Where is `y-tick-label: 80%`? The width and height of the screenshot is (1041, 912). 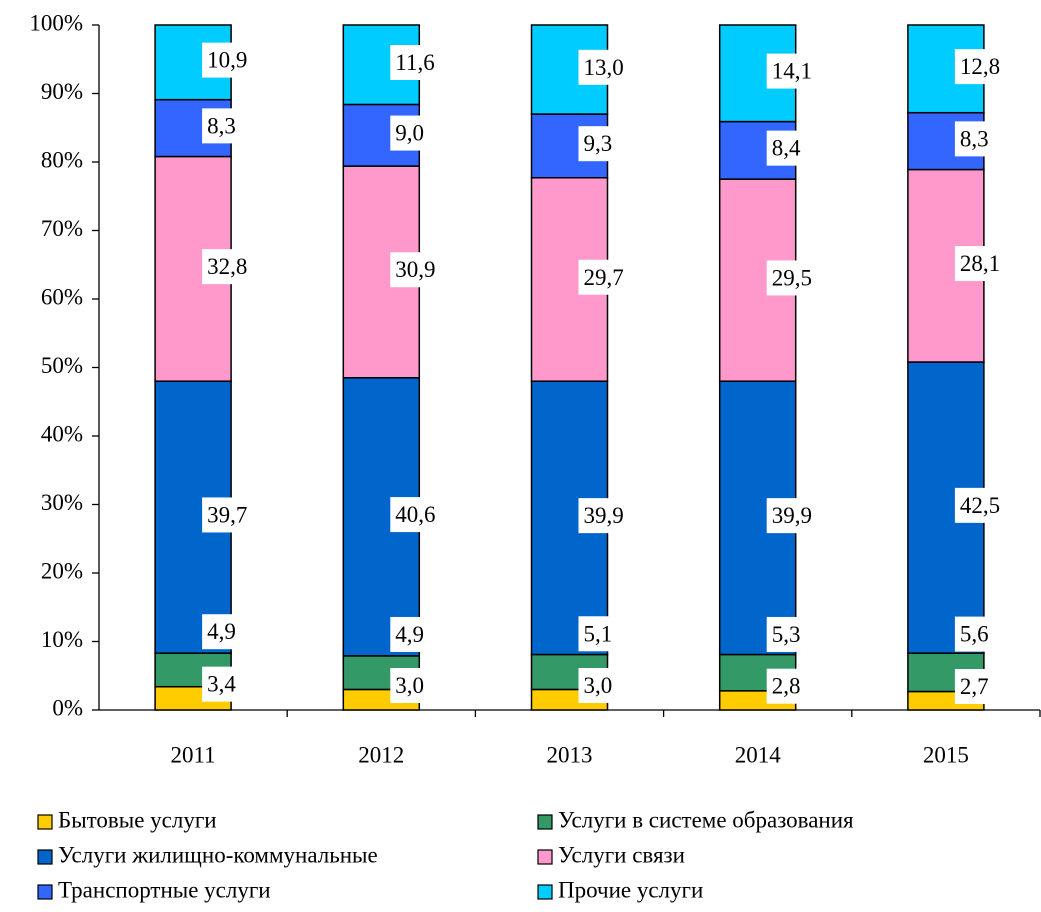
y-tick-label: 80% is located at coordinates (62, 159).